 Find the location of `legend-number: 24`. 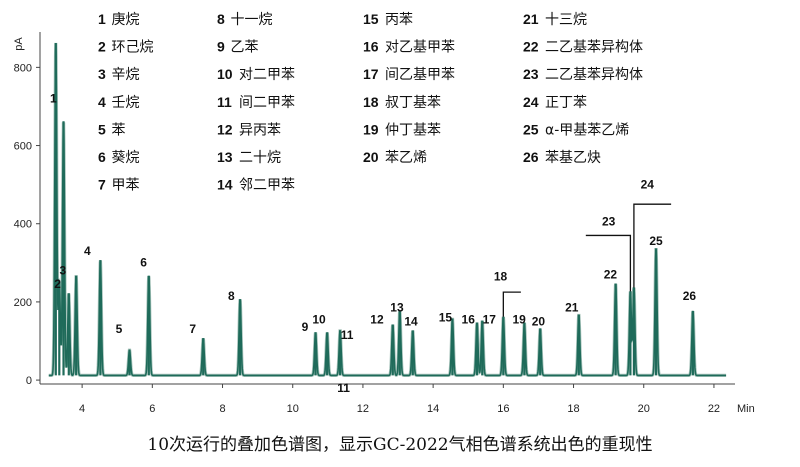

legend-number: 24 is located at coordinates (531, 102).